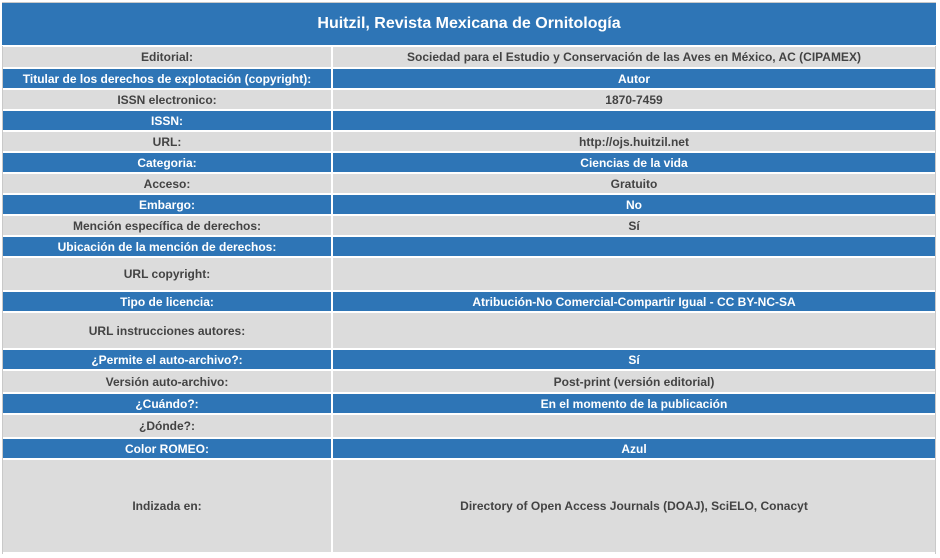 This screenshot has height=558, width=940. I want to click on row-value: Post-print (versión editorial), so click(634, 382).